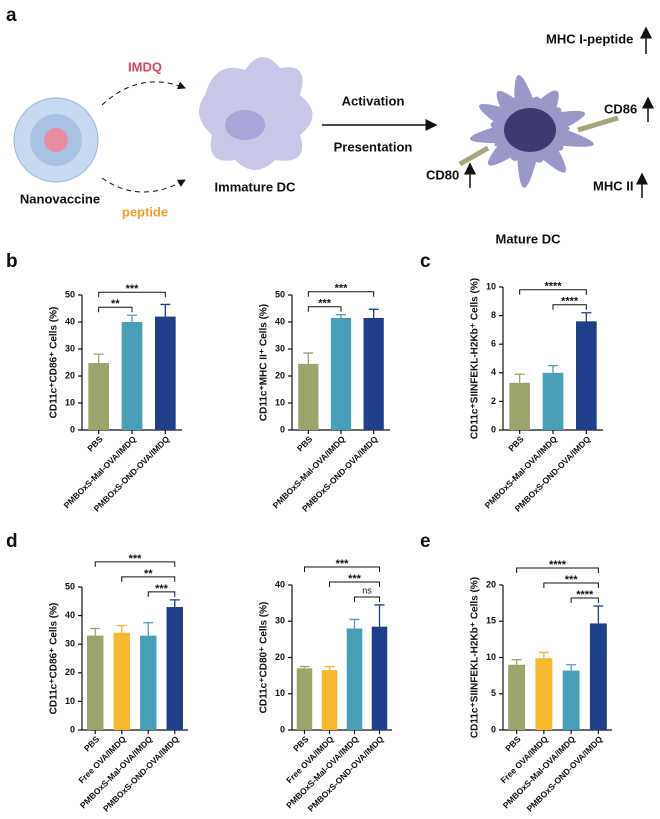 This screenshot has width=660, height=819. What do you see at coordinates (493, 693) in the screenshot?
I see `y-tick-label: 5` at bounding box center [493, 693].